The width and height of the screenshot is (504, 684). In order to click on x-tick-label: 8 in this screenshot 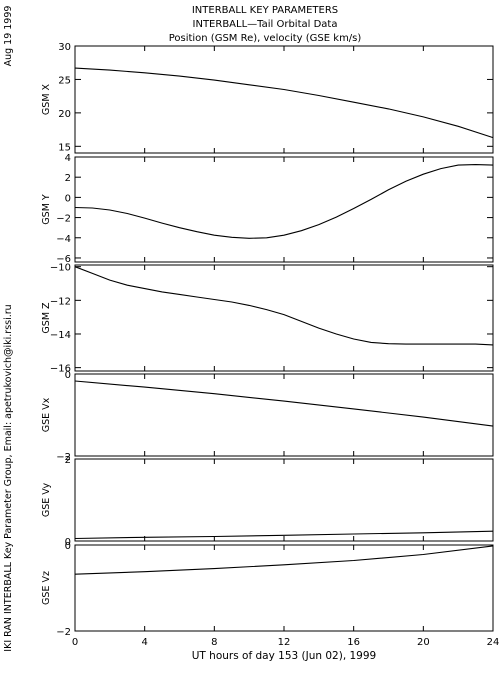, I will do `click(214, 642)`.